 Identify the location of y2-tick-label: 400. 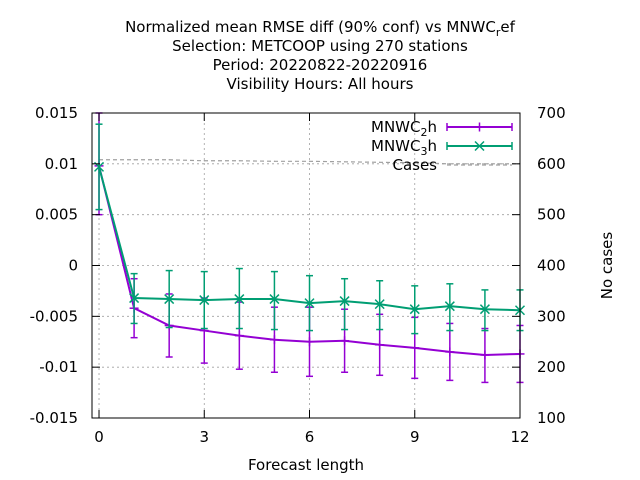
(551, 266).